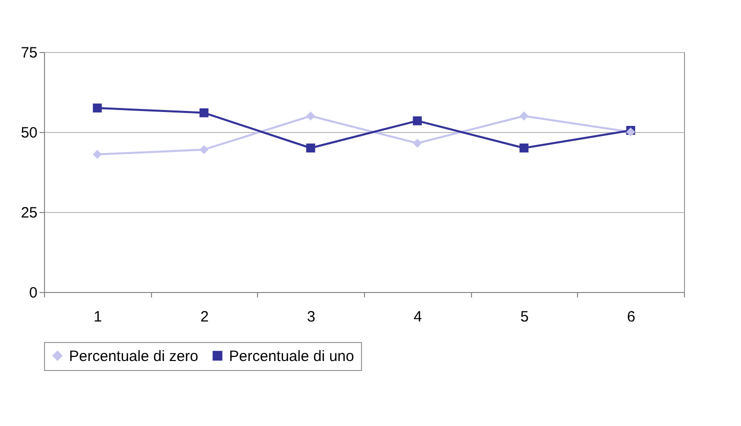 Image resolution: width=741 pixels, height=426 pixels. I want to click on x-tick-label: 4, so click(418, 317).